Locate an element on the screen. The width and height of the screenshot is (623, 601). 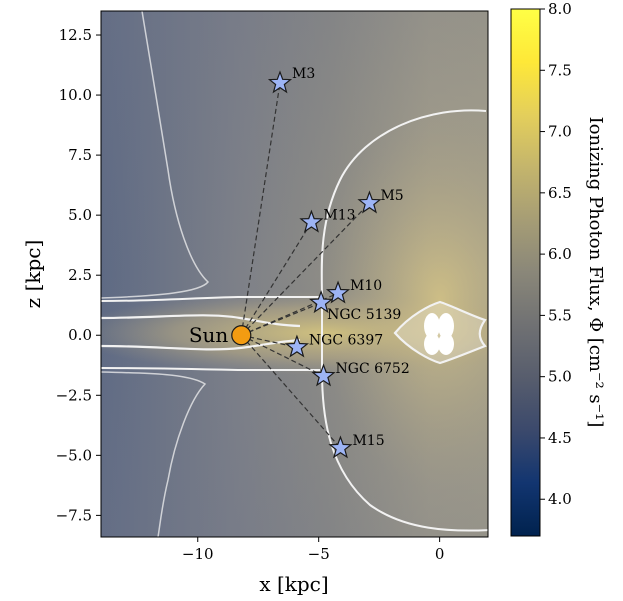
colorbar-tick-label: 5.0 is located at coordinates (560, 377).